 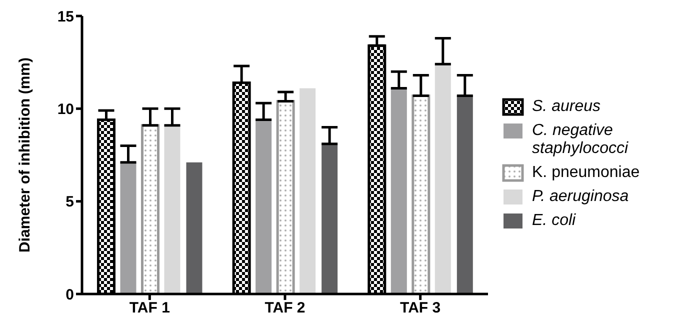 I want to click on y-tick-label: 0, so click(x=70, y=295).